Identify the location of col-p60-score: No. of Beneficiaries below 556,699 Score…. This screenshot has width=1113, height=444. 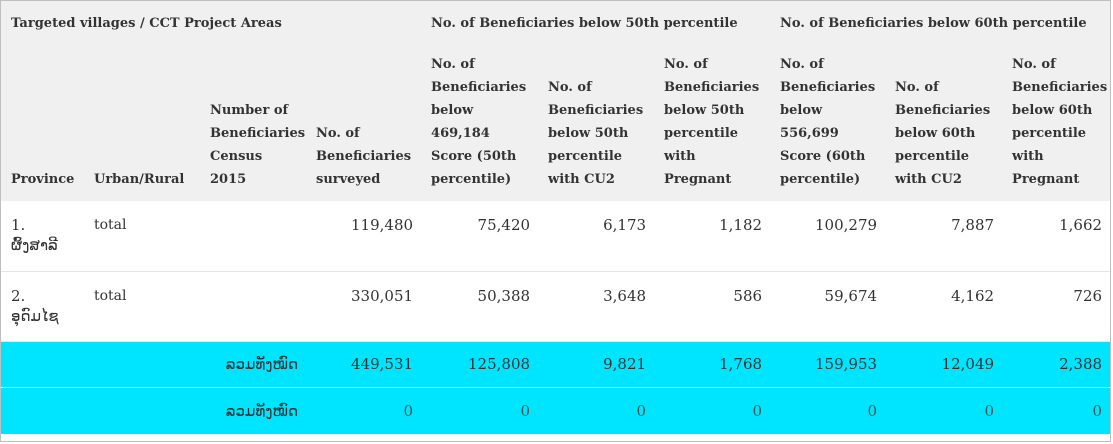
(828, 121).